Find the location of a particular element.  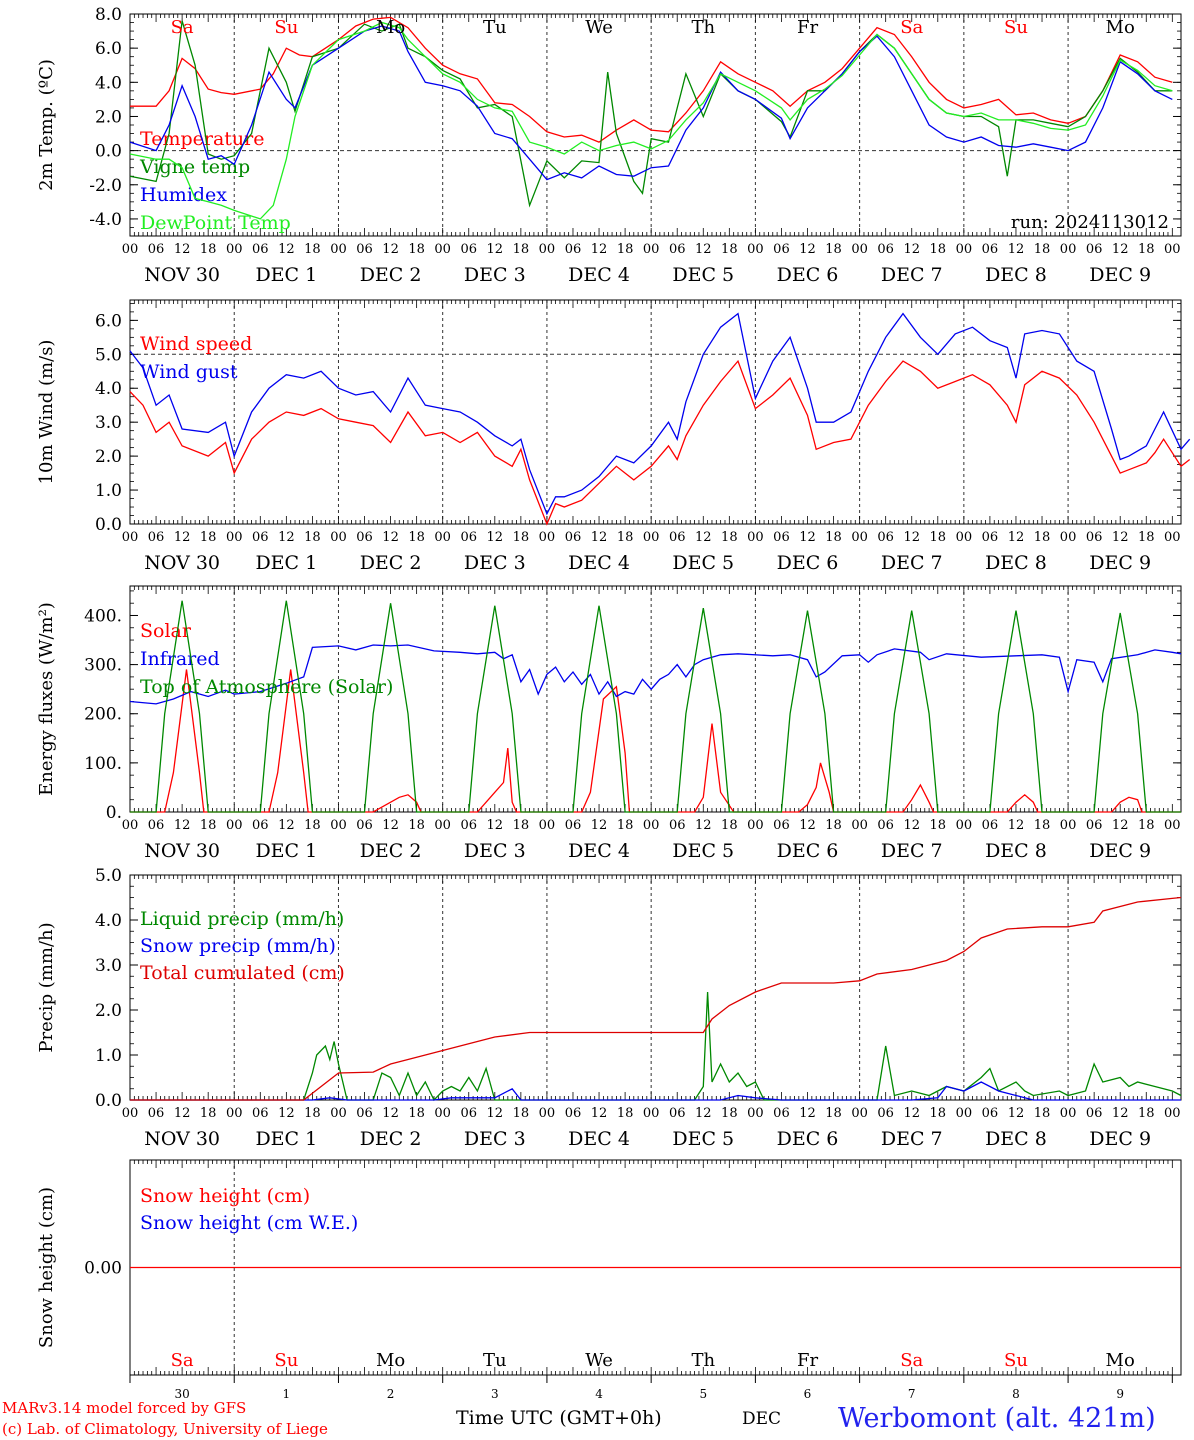

day-number-label: 2 is located at coordinates (391, 1394).